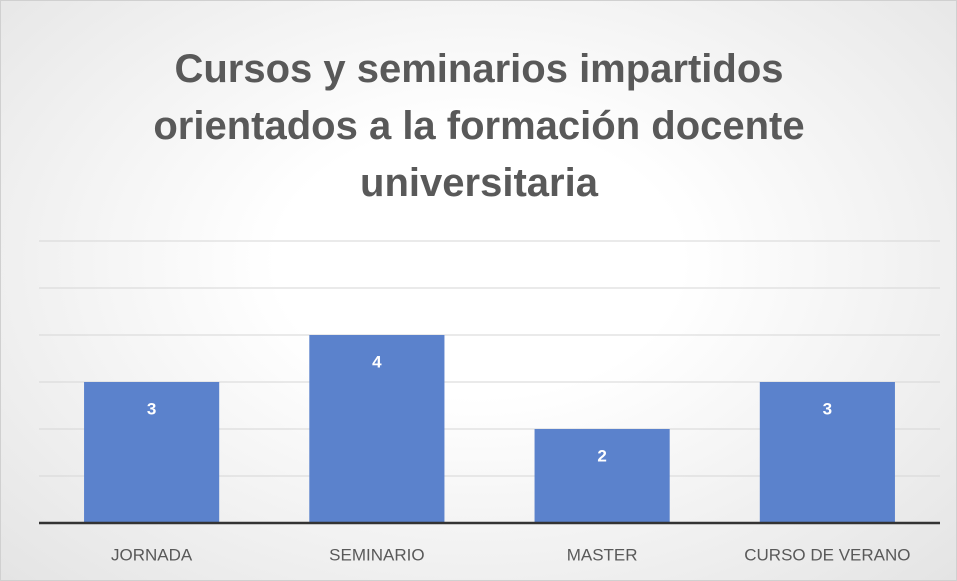 This screenshot has width=957, height=581. Describe the element at coordinates (601, 455) in the screenshot. I see `data-label: 2` at that location.